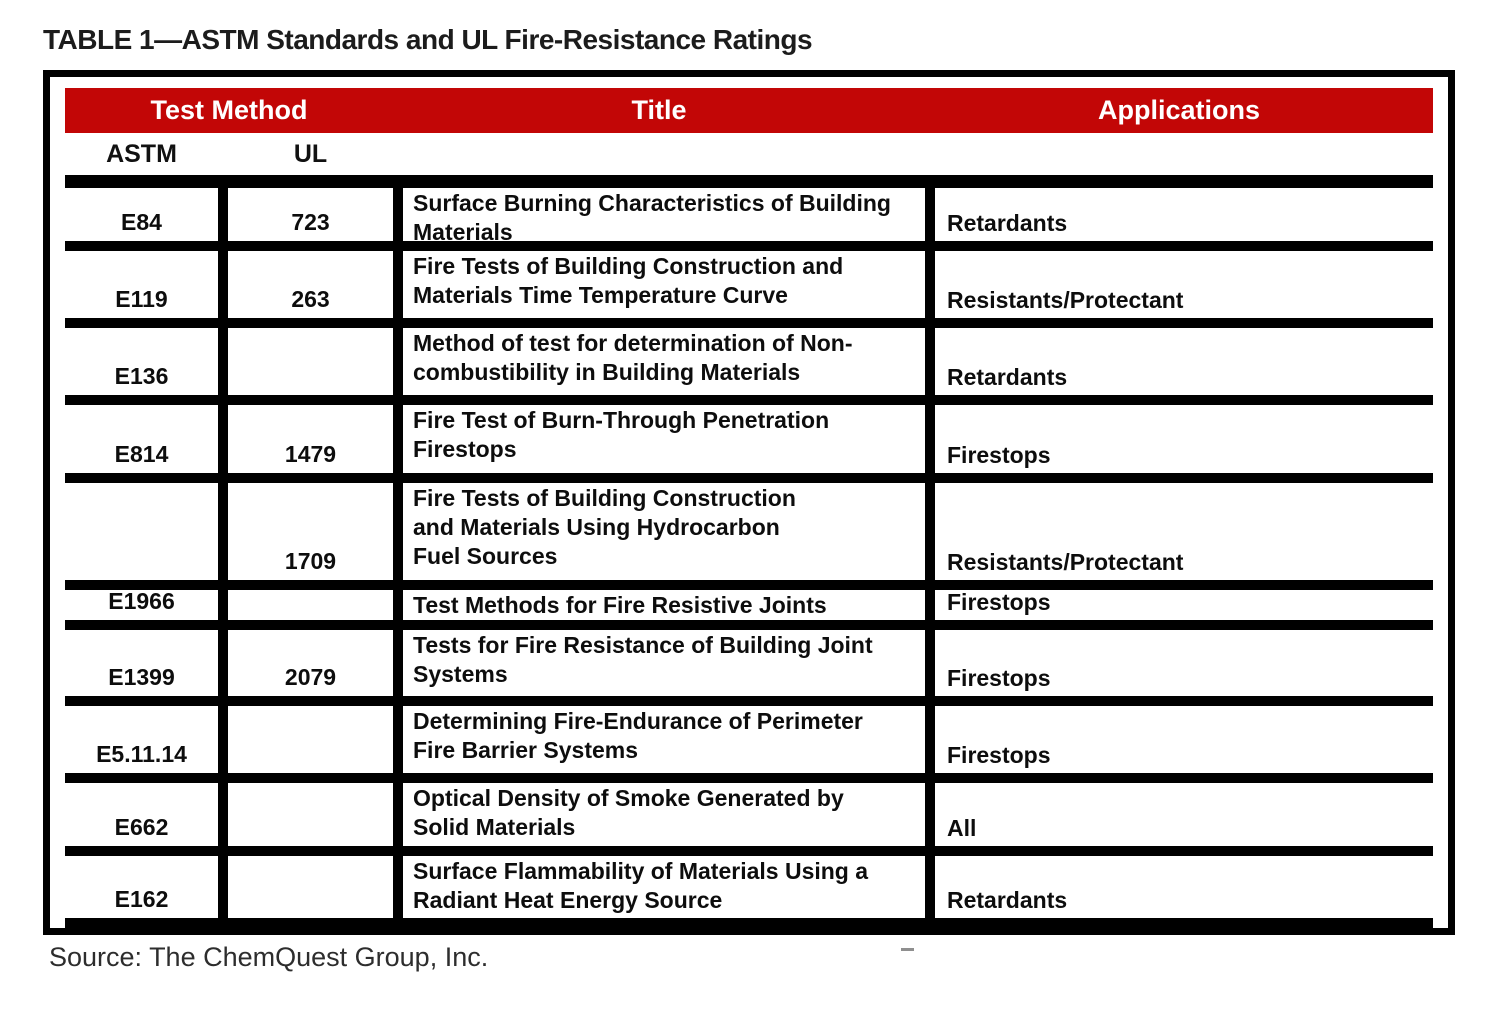 This screenshot has width=1487, height=1024. Describe the element at coordinates (141, 601) in the screenshot. I see `astm-cell: E1966` at that location.